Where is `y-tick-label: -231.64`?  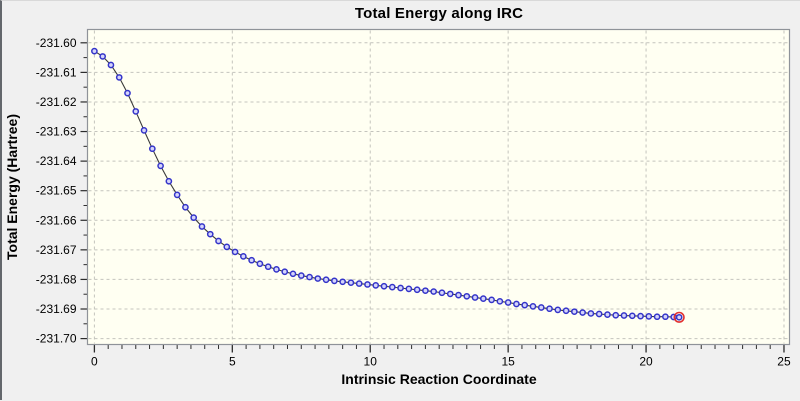
y-tick-label: -231.64 is located at coordinates (56, 161).